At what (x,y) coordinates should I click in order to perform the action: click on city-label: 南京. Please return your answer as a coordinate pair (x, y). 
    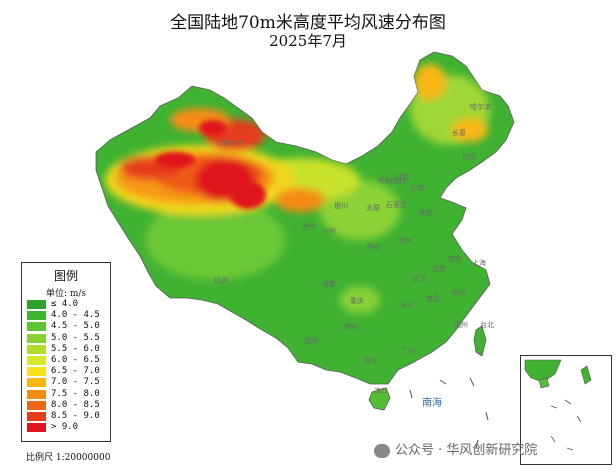
    Looking at the image, I should click on (455, 259).